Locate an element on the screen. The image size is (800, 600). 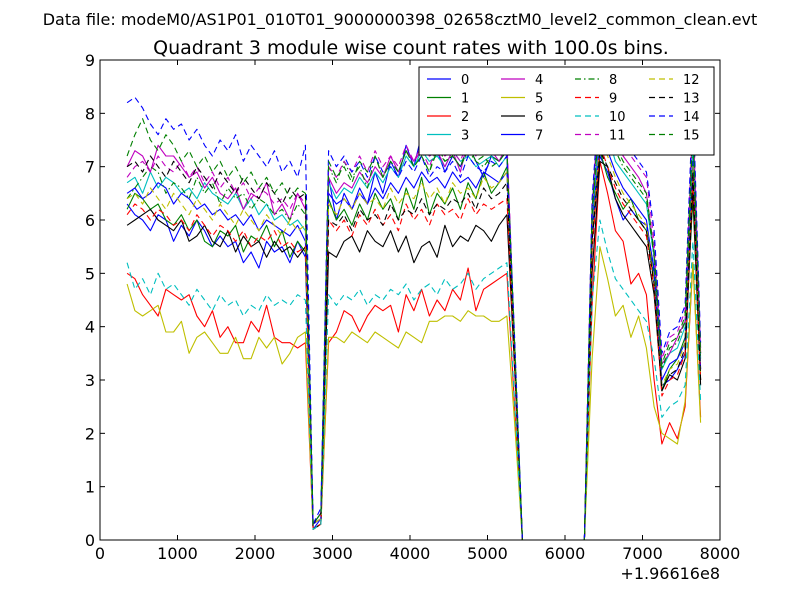
x-tick-label: 5000 is located at coordinates (487, 553).